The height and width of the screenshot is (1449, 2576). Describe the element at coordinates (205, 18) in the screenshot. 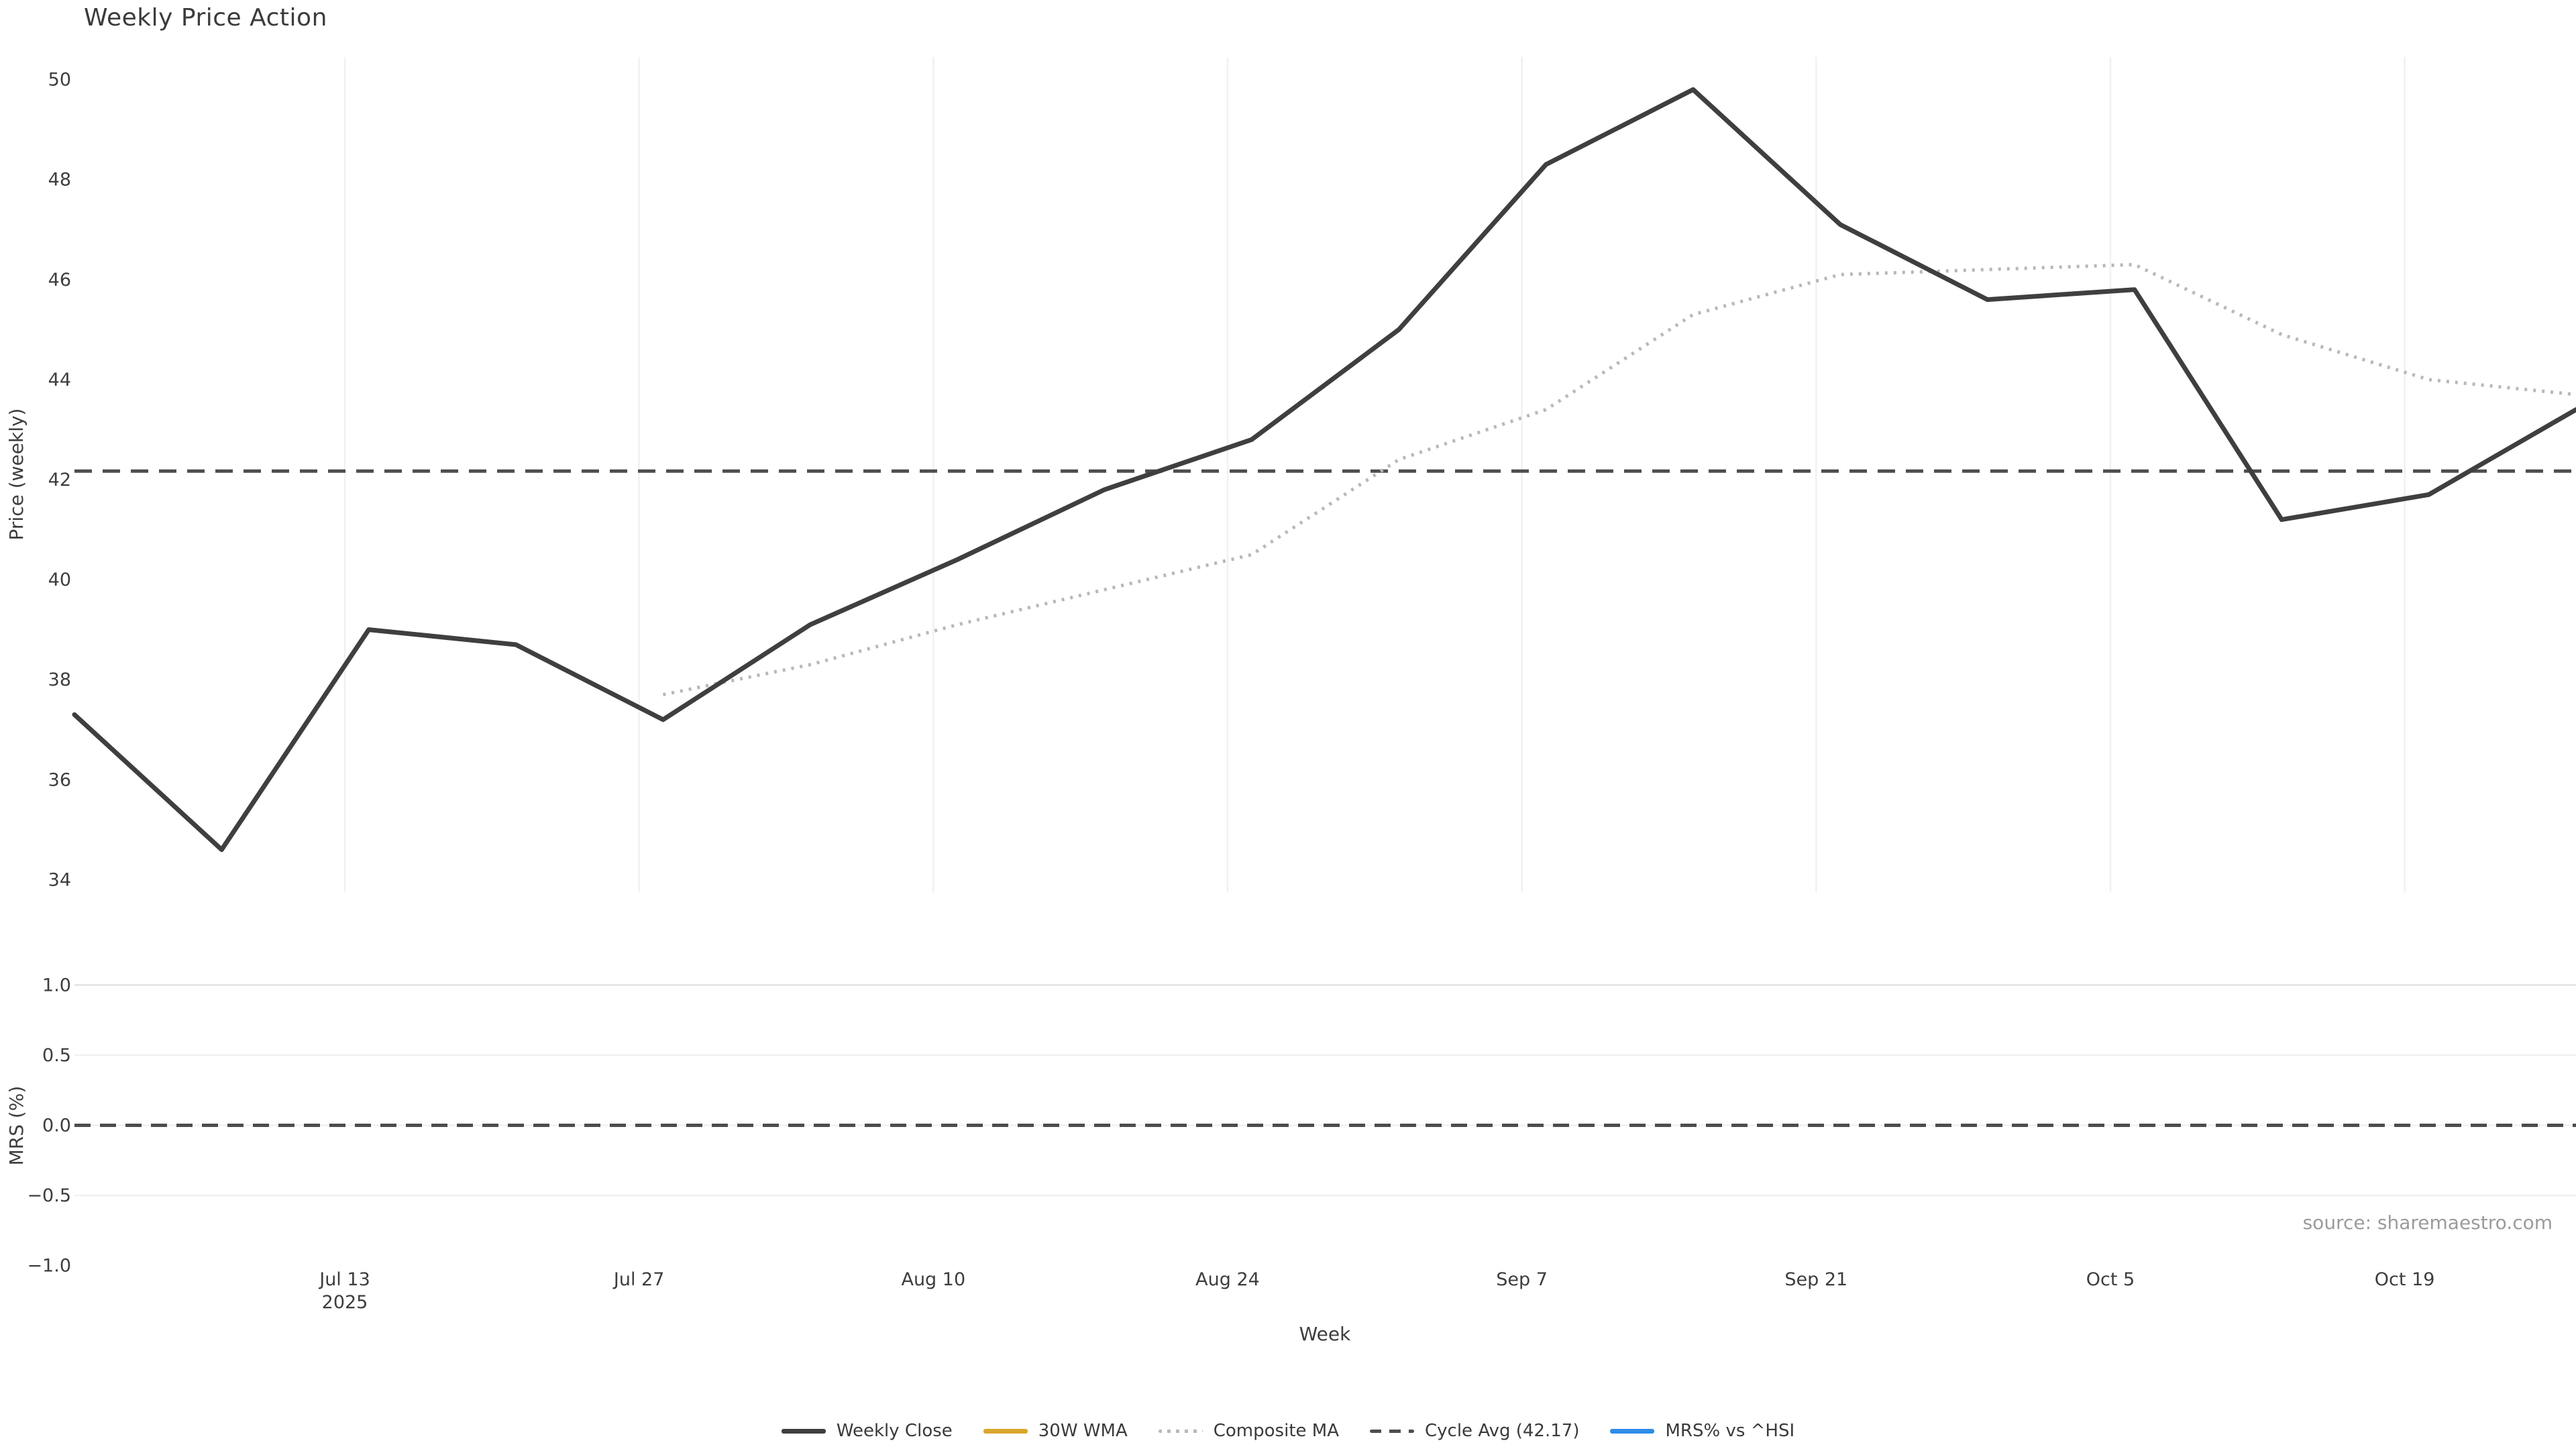

I see `chart-title: Weekly Price Action` at that location.